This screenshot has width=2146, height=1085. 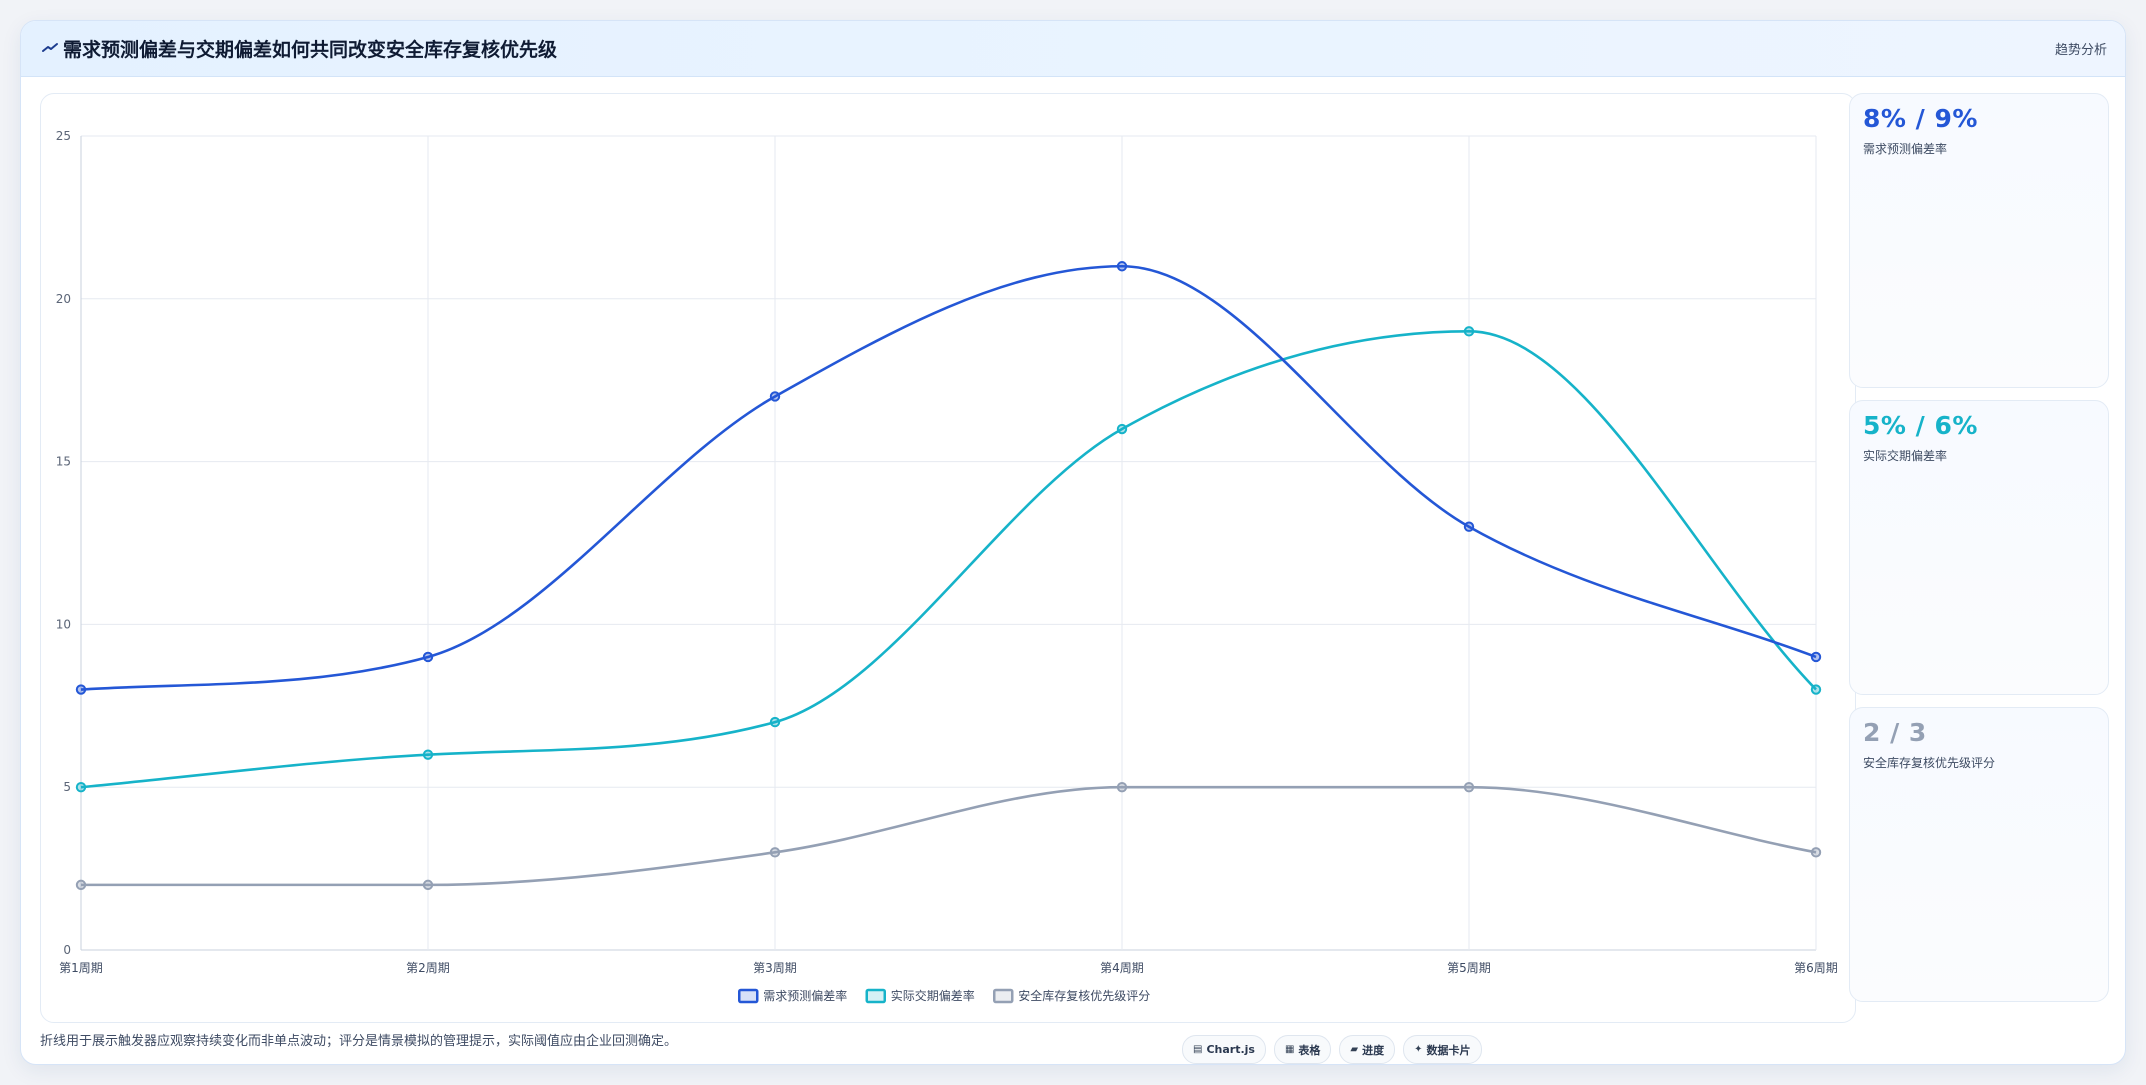 I want to click on chip-label: Chart.js, so click(x=1230, y=1049).